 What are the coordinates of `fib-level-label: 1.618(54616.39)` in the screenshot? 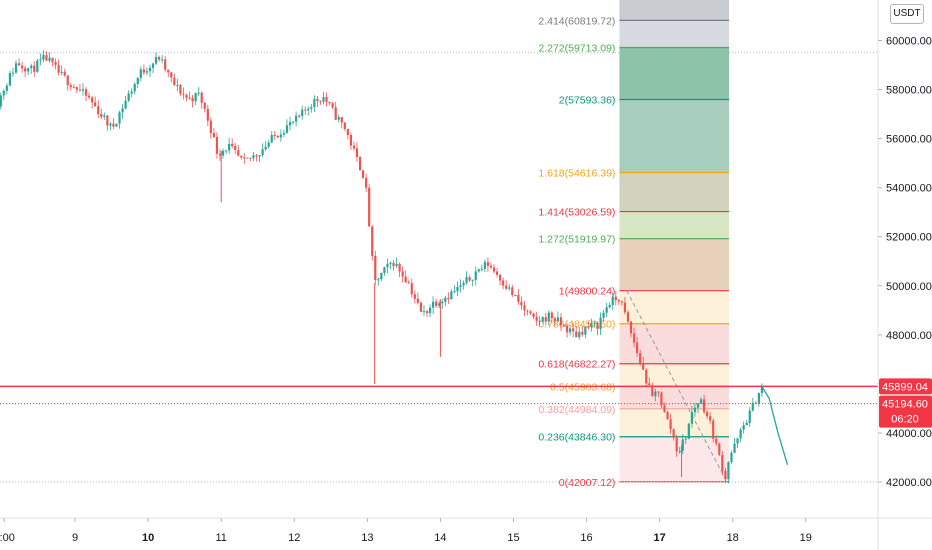 It's located at (576, 174).